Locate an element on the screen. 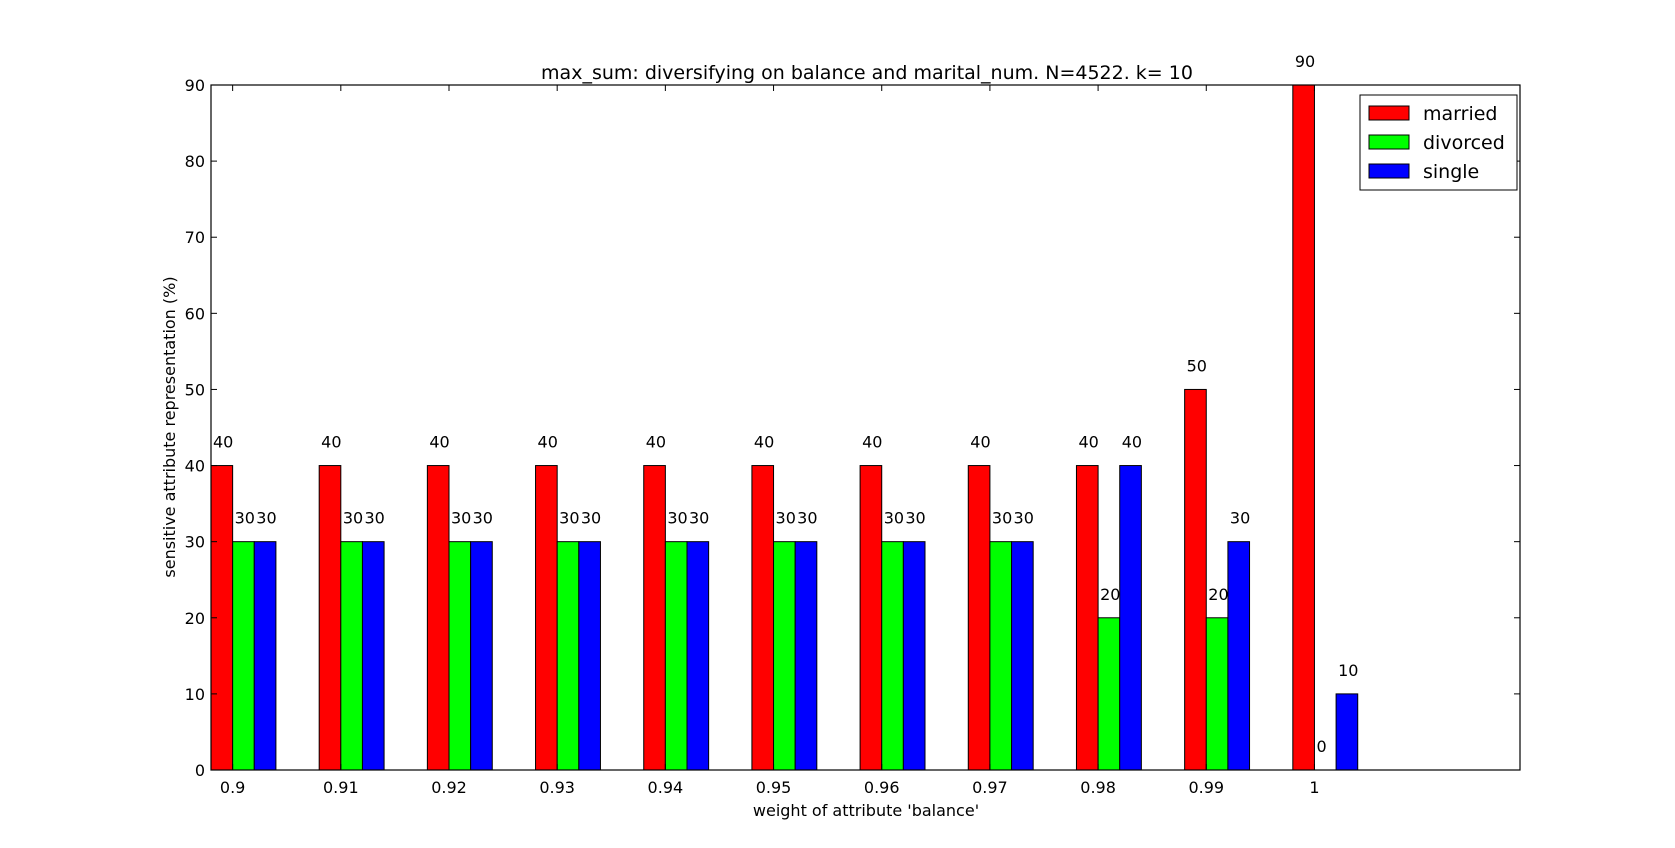 The height and width of the screenshot is (848, 1675). x-tick-label: 0.91 is located at coordinates (341, 787).